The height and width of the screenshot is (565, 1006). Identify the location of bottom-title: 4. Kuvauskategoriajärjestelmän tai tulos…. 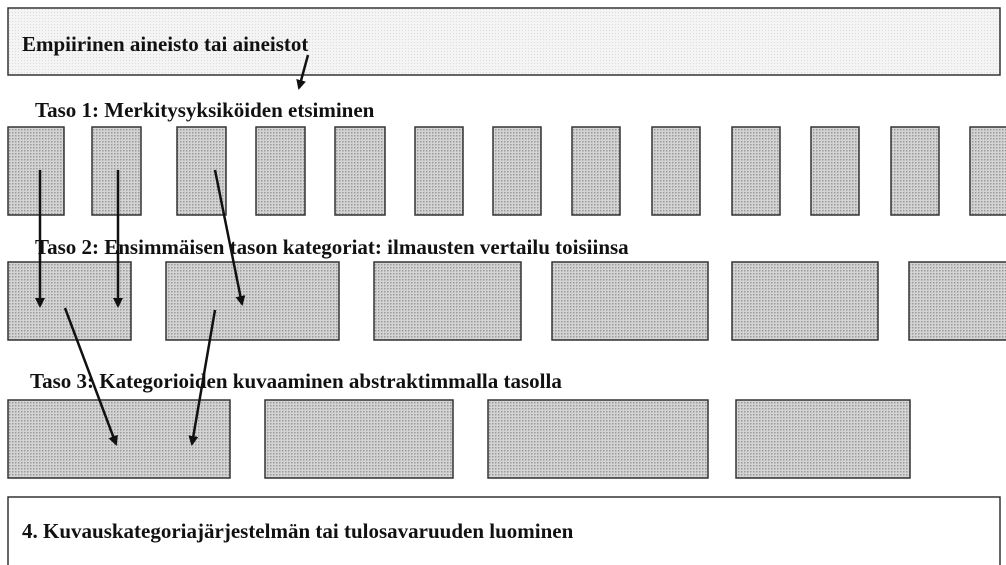
(298, 531).